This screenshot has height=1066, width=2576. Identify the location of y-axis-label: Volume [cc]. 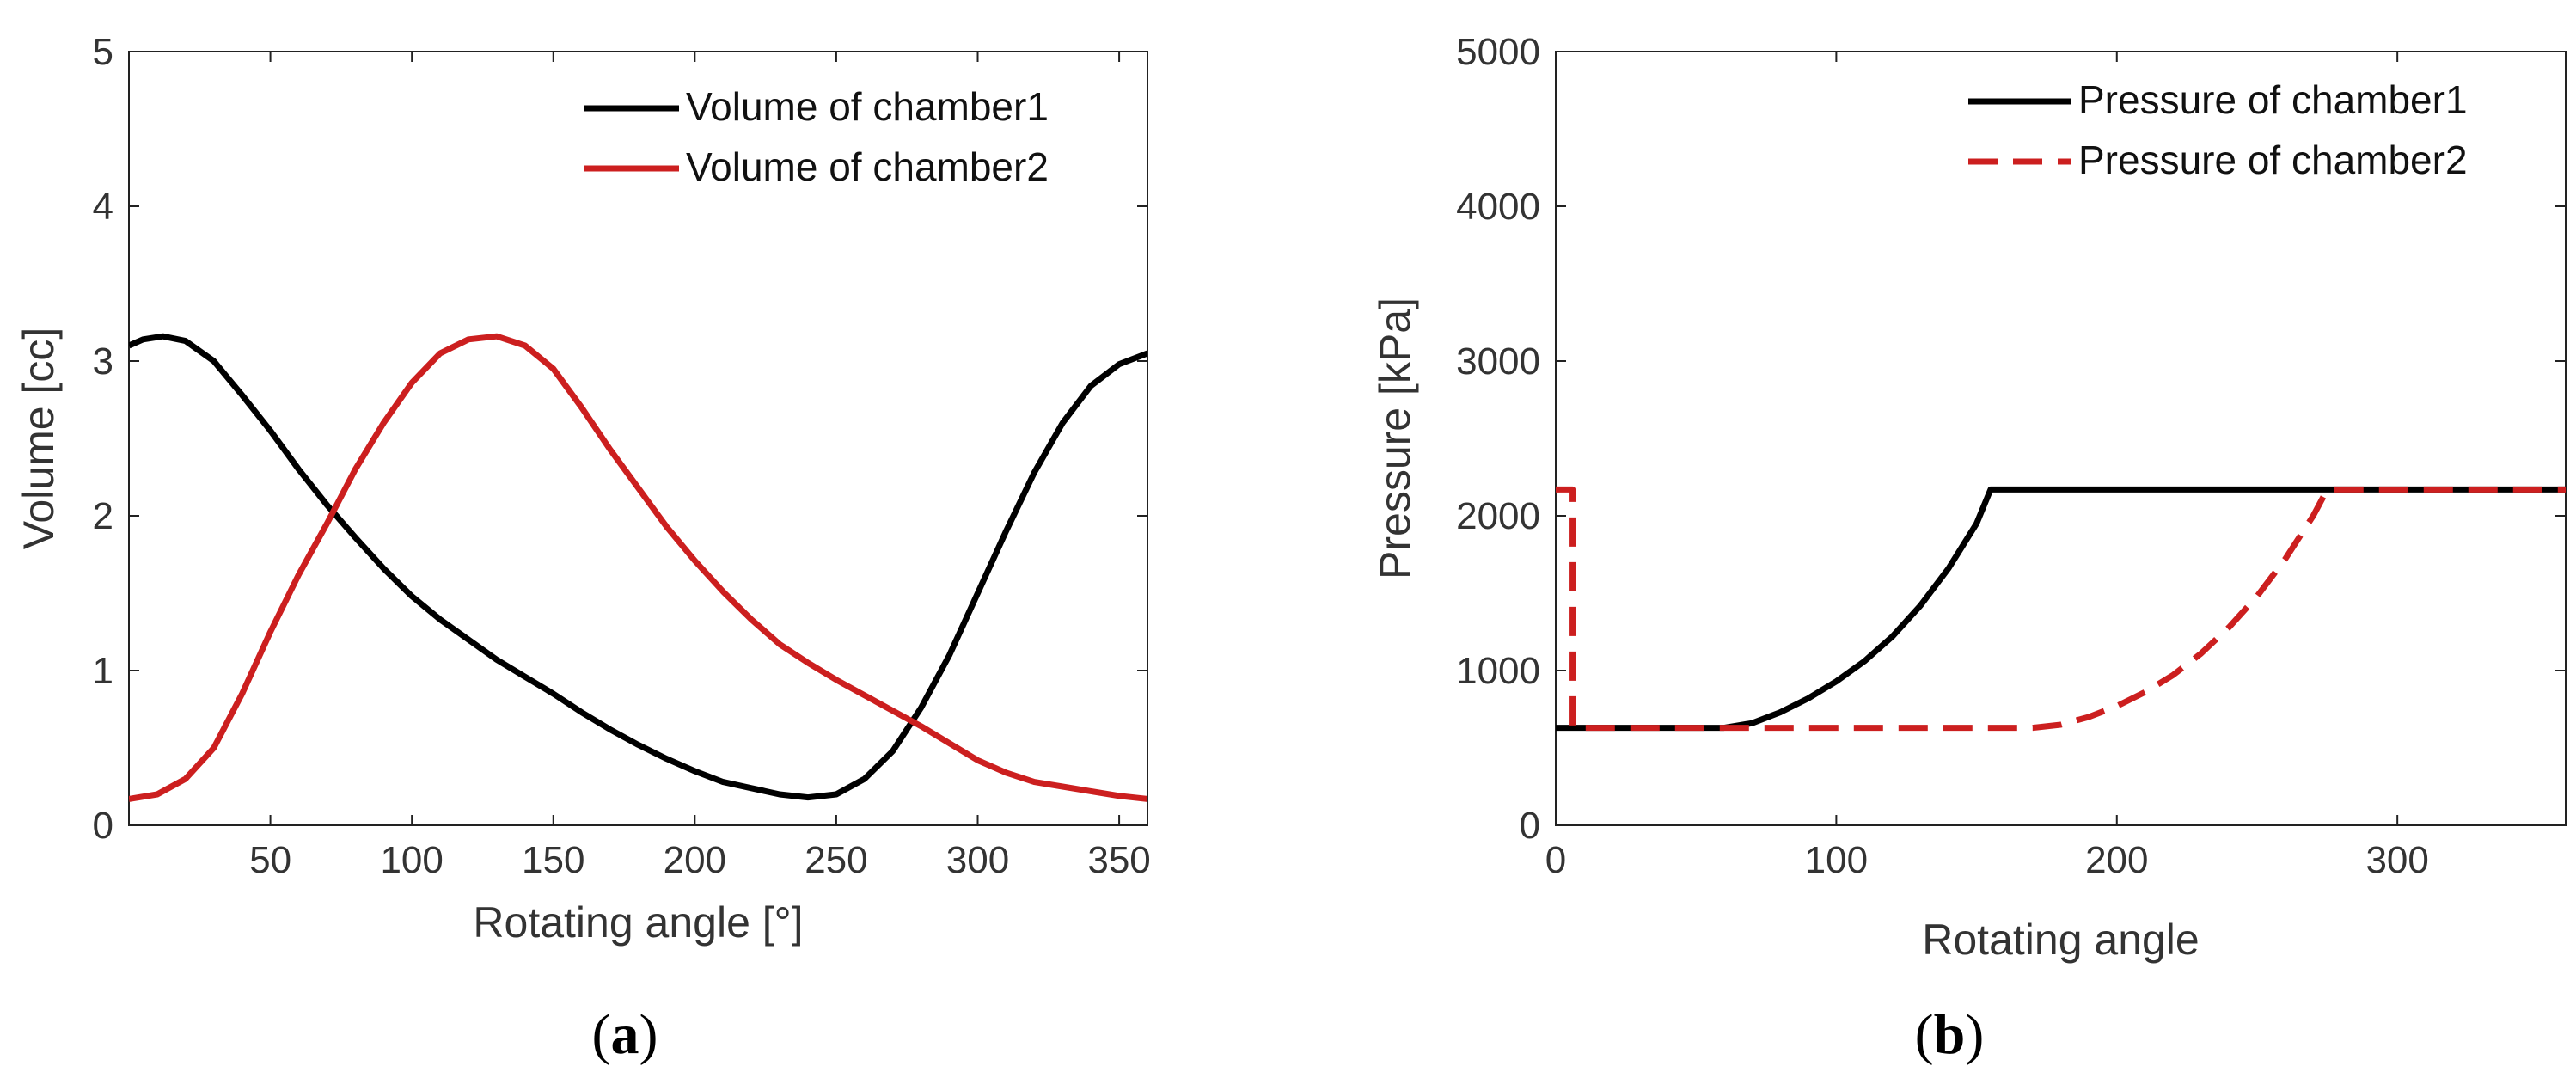
(39, 438).